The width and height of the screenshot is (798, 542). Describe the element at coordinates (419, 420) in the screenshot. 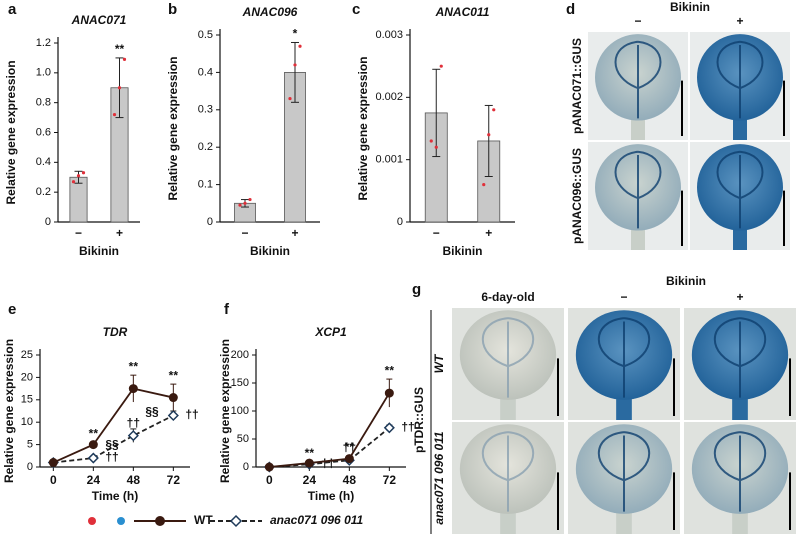

I see `group-label: pTDR::GUS` at that location.